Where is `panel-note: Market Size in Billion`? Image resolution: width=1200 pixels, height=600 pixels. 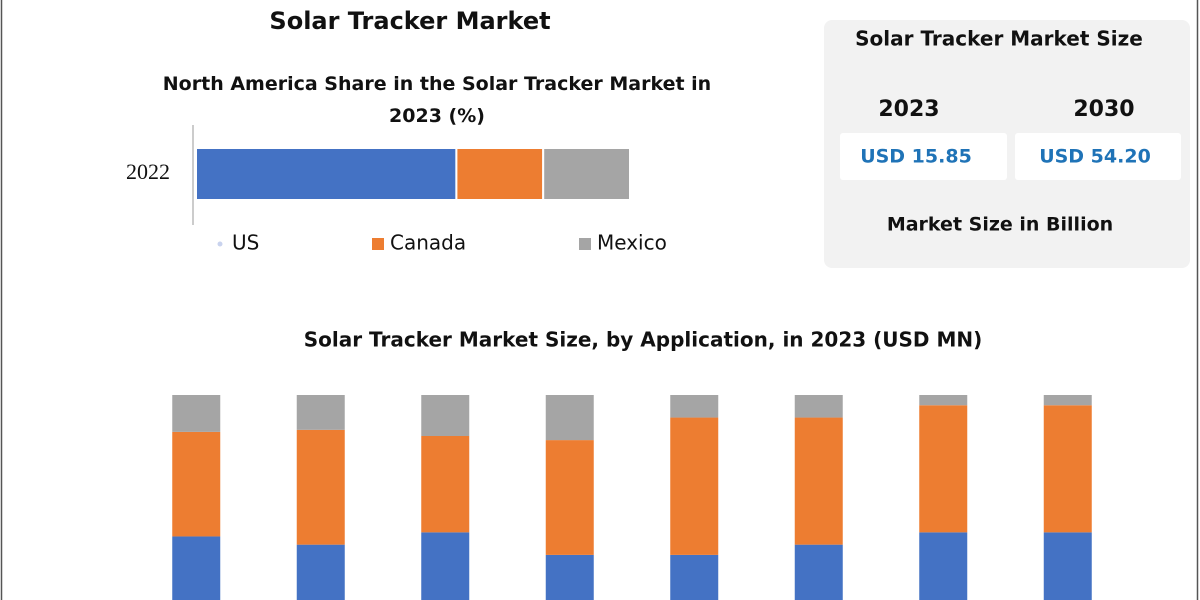 panel-note: Market Size in Billion is located at coordinates (1000, 225).